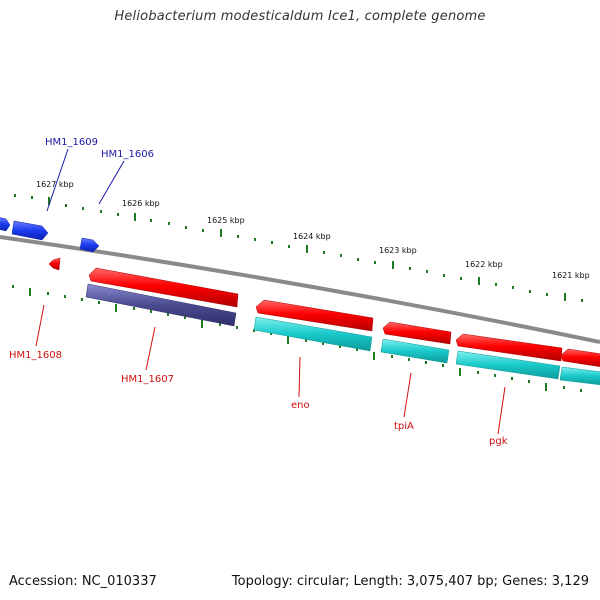 Image resolution: width=600 pixels, height=600 pixels. Describe the element at coordinates (417, 333) in the screenshot. I see `gene-tpia-upper` at that location.